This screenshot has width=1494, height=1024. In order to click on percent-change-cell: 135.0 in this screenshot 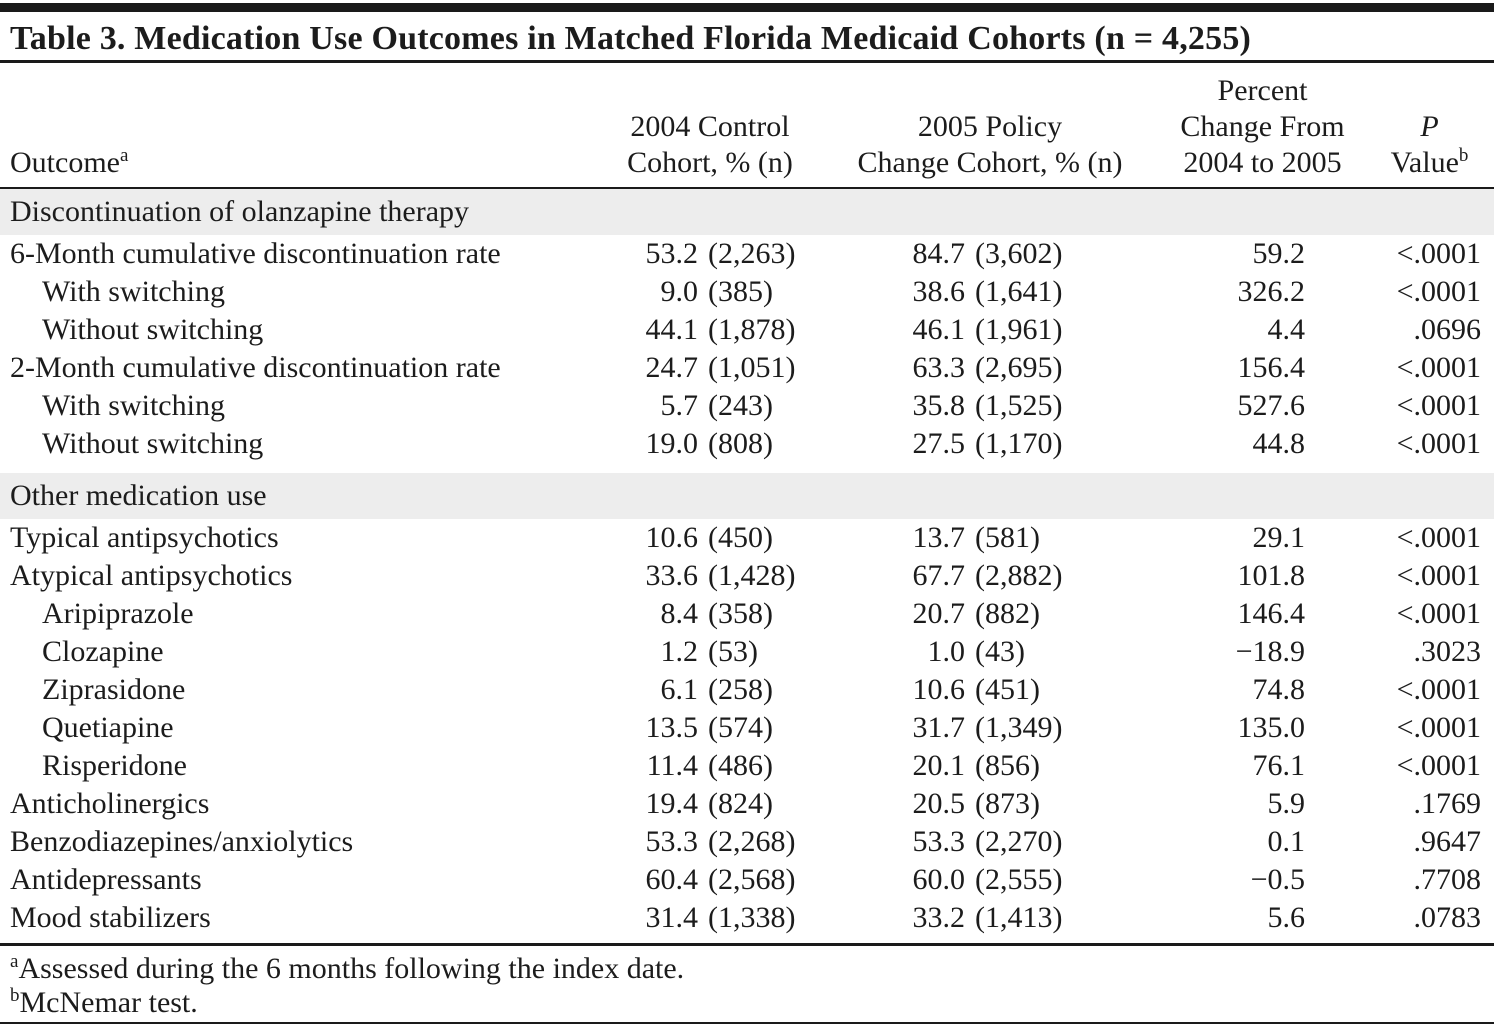, I will do `click(1271, 727)`.